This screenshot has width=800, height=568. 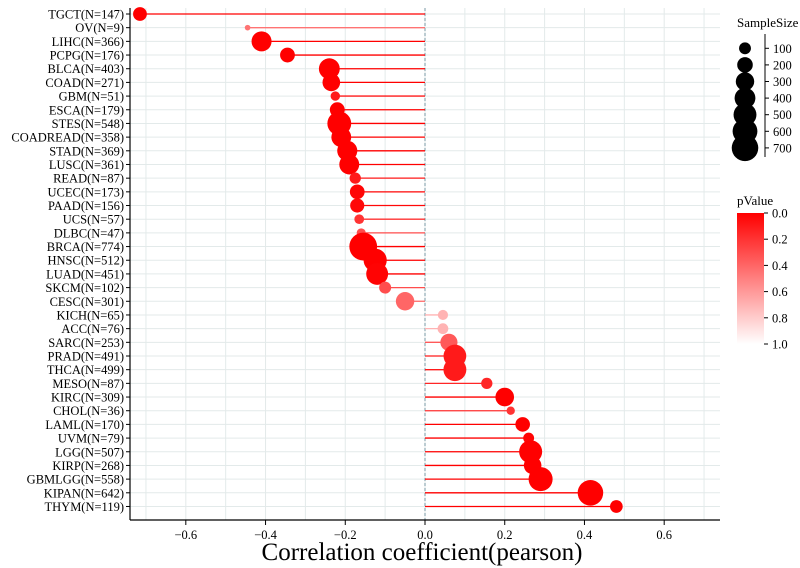 I want to click on y-tick-label: BRCA(N=774), so click(x=85, y=247).